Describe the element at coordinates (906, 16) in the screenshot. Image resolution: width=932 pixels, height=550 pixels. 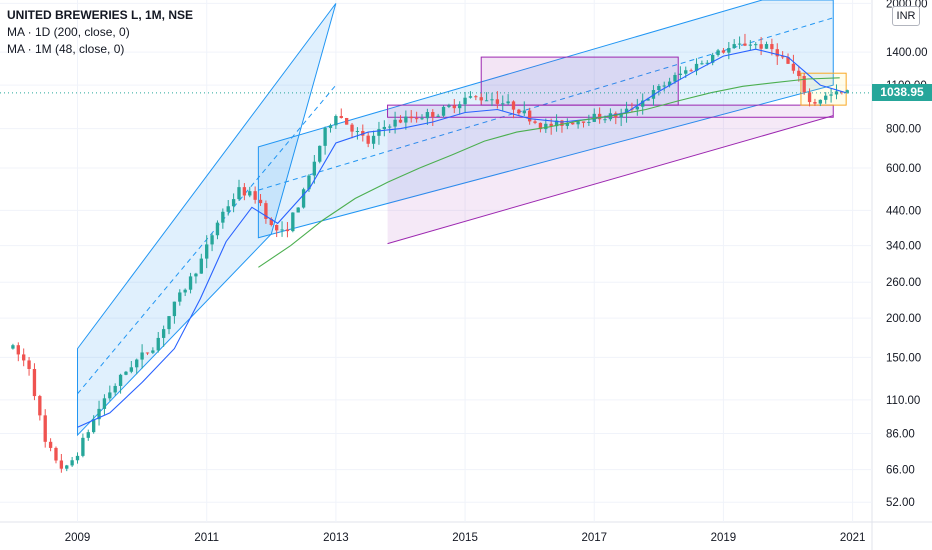
I see `currency-badge: INR` at that location.